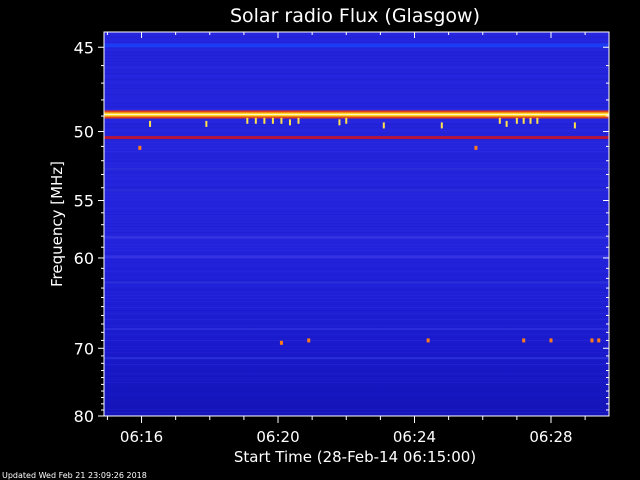 The height and width of the screenshot is (480, 640). I want to click on y-tick-label: 70, so click(84, 348).